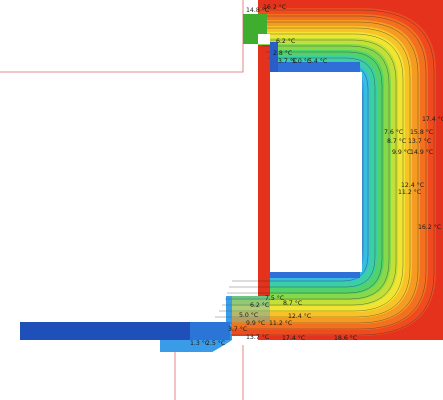 This screenshot has width=443, height=400. Describe the element at coordinates (412, 185) in the screenshot. I see `temperature-label-t-12-4-right: 12.4 °C` at that location.